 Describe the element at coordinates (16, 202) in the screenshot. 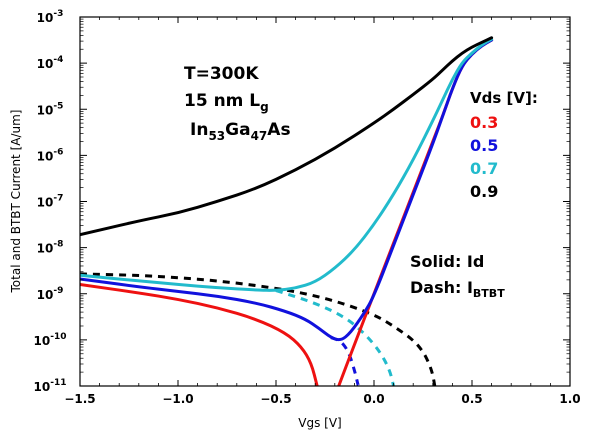

I see `y-axis-label: Total and BTBT Current [A/um]` at that location.